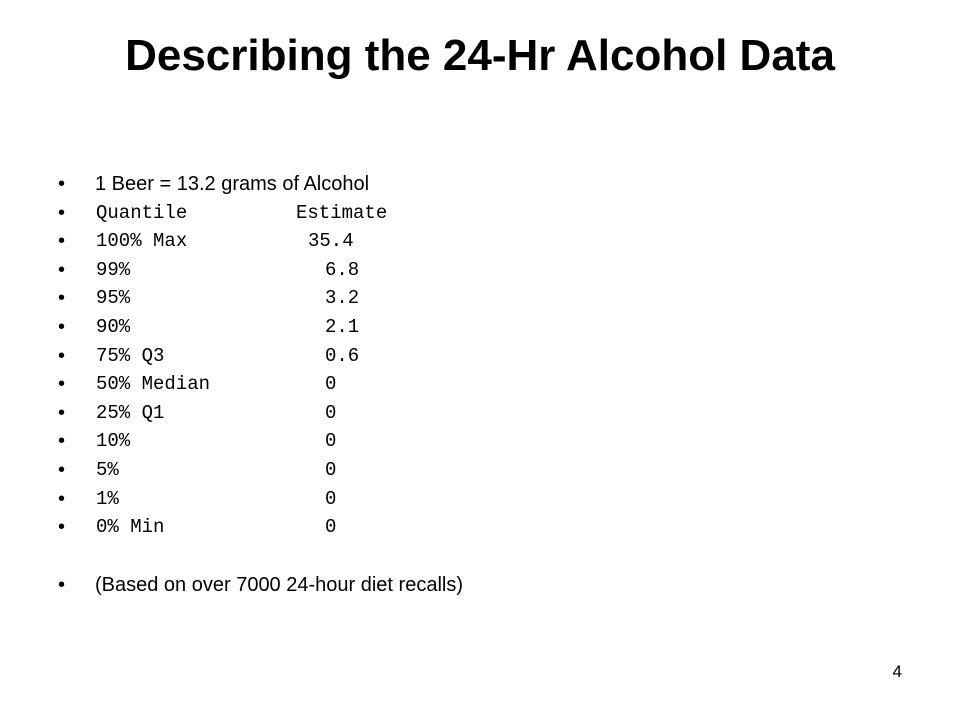  I want to click on quantile-label: 5%, so click(107, 470).